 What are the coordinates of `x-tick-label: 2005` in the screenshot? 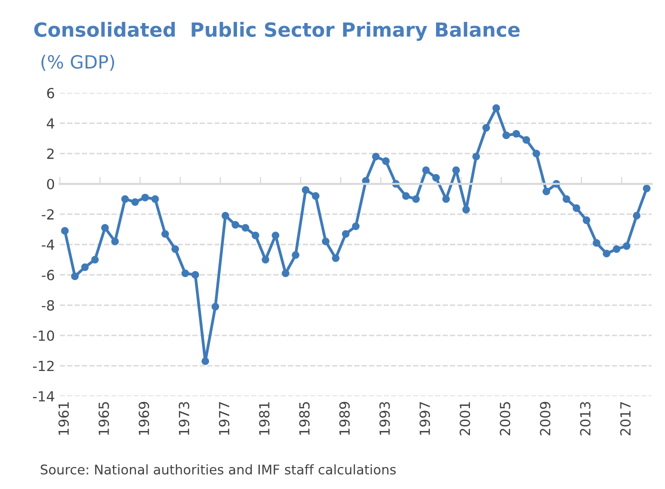 It's located at (505, 419).